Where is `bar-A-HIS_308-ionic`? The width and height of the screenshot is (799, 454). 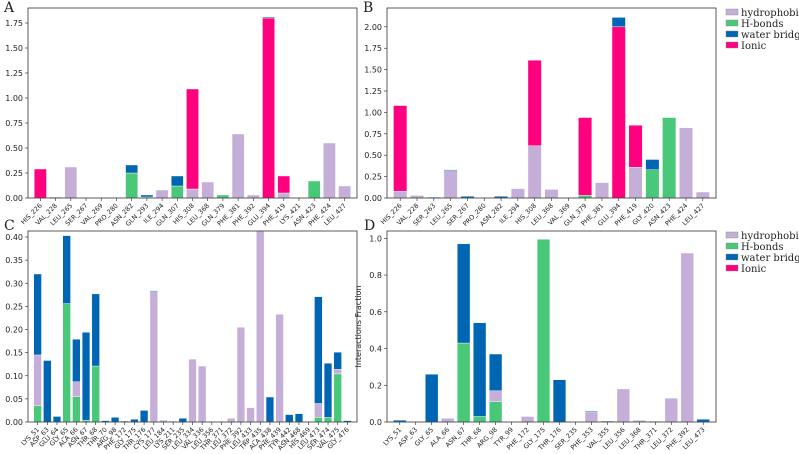
bar-A-HIS_308-ionic is located at coordinates (192, 139).